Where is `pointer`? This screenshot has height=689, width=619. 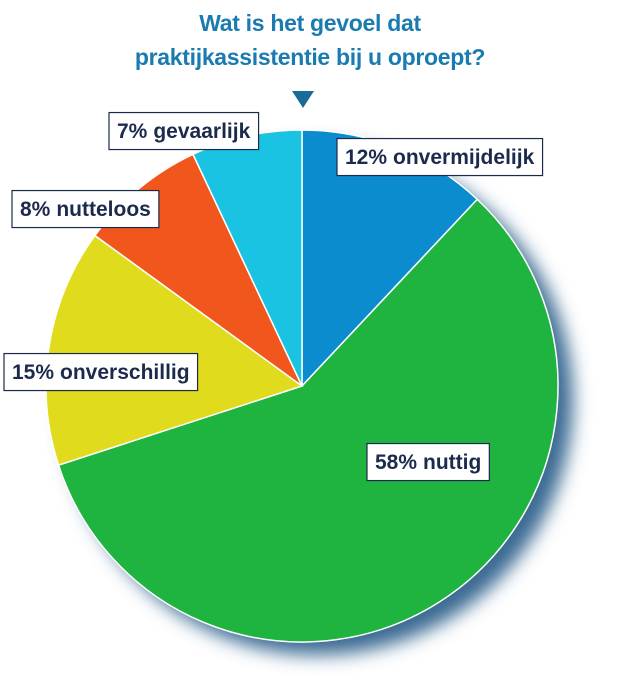 pointer is located at coordinates (303, 99).